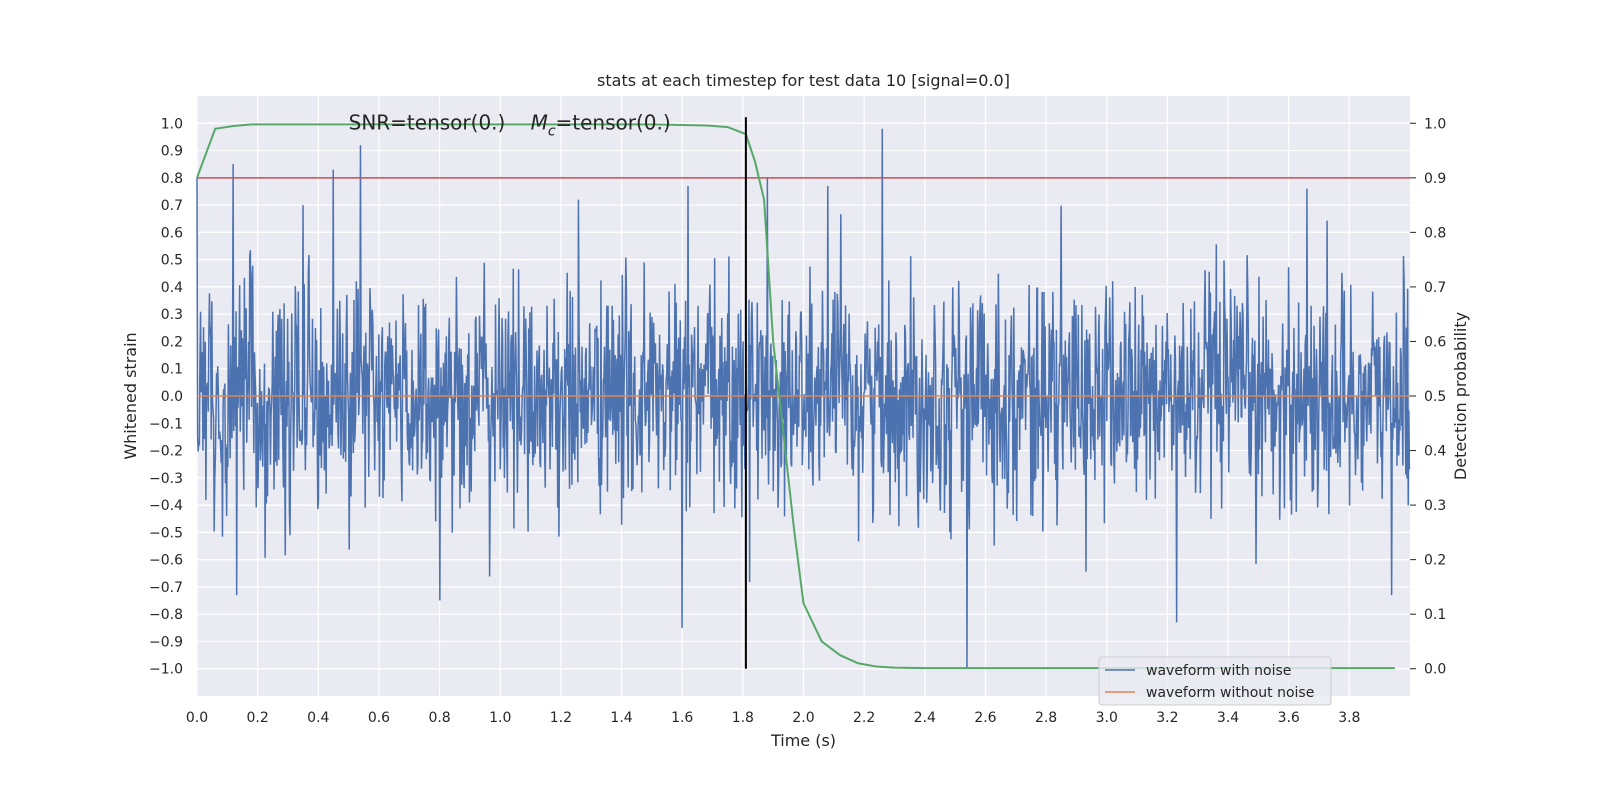 This screenshot has width=1600, height=800. I want to click on y-tick-label: 0.6, so click(172, 233).